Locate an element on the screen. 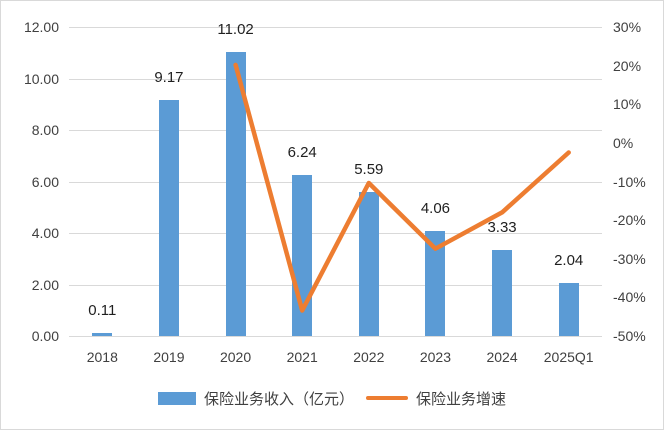 The image size is (664, 430). bar-data-label: 4.06 is located at coordinates (435, 209).